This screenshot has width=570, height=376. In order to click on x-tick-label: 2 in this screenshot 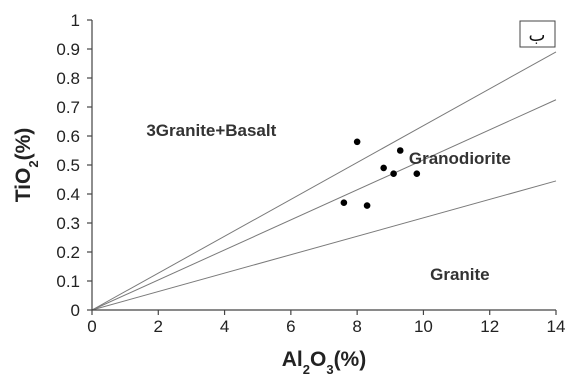, I will do `click(158, 326)`.